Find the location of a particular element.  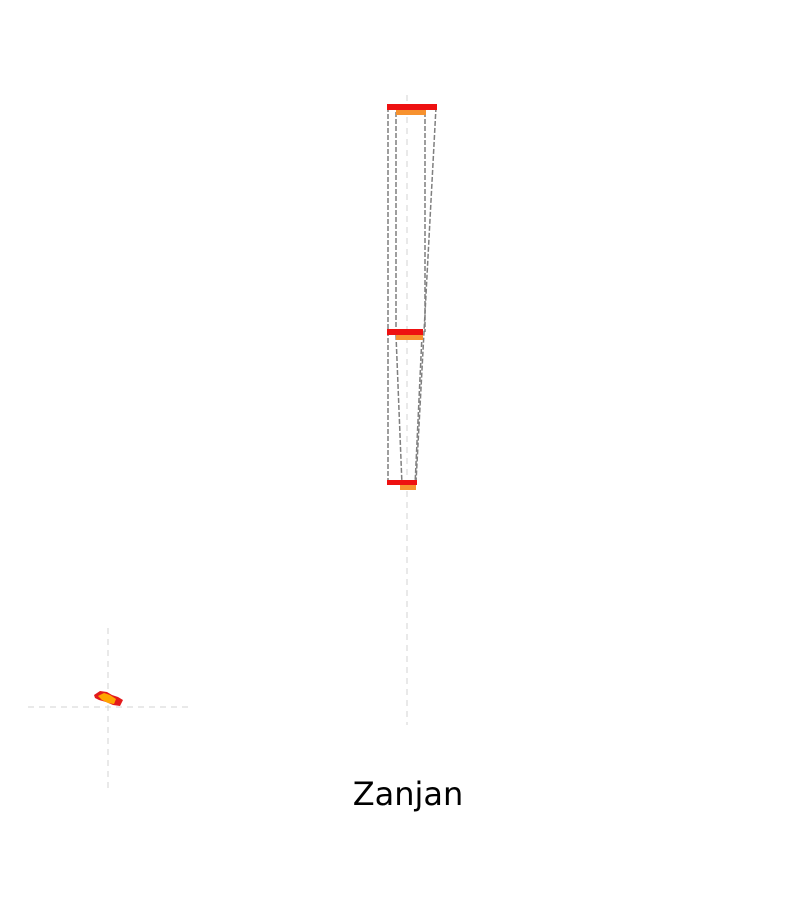

extrusion-outline-right-lower is located at coordinates (418, 410).